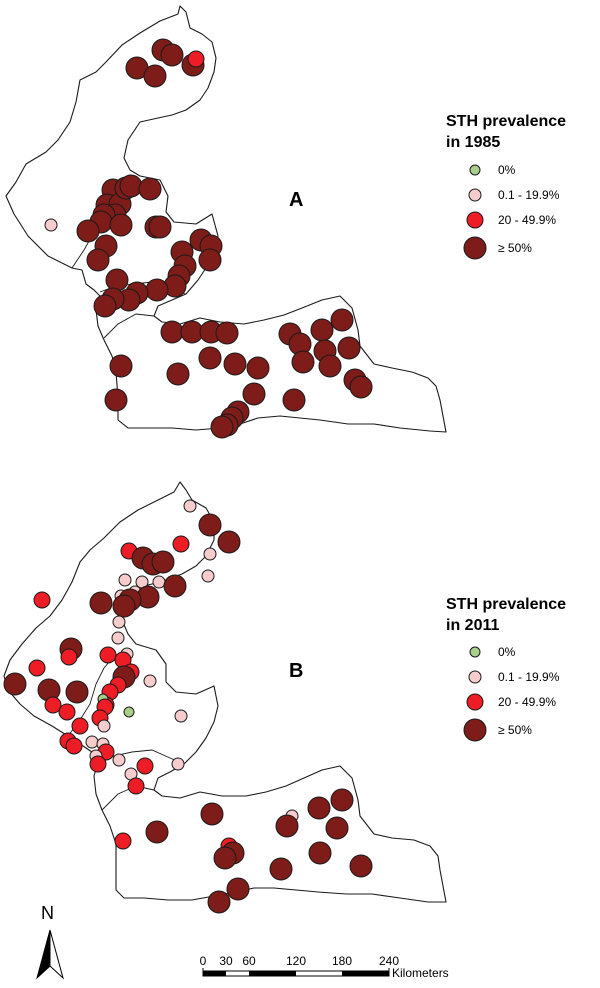 This screenshot has width=600, height=988. Describe the element at coordinates (47, 913) in the screenshot. I see `north-label: N` at that location.